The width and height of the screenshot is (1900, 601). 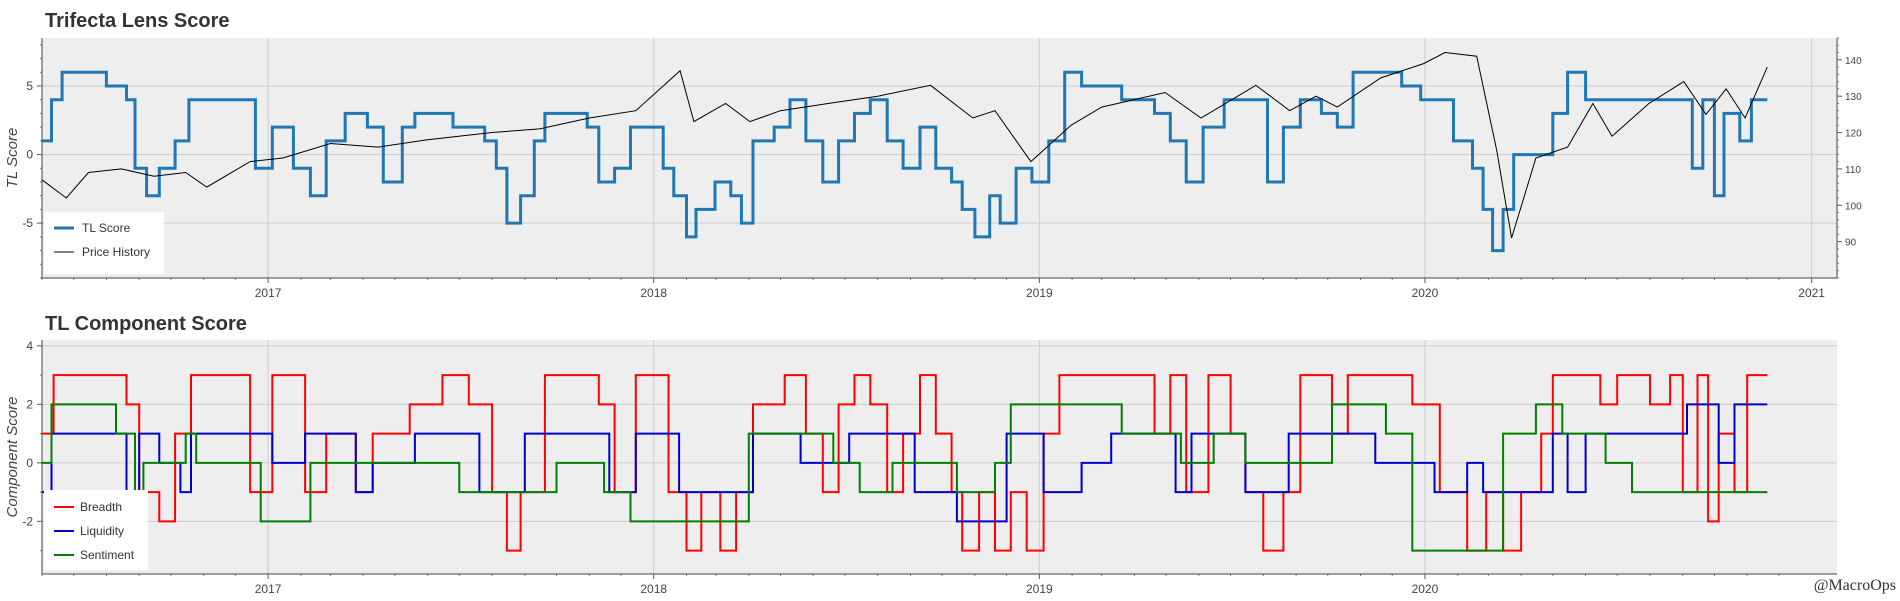 What do you see at coordinates (1854, 585) in the screenshot?
I see `watermark: @MacroOps` at bounding box center [1854, 585].